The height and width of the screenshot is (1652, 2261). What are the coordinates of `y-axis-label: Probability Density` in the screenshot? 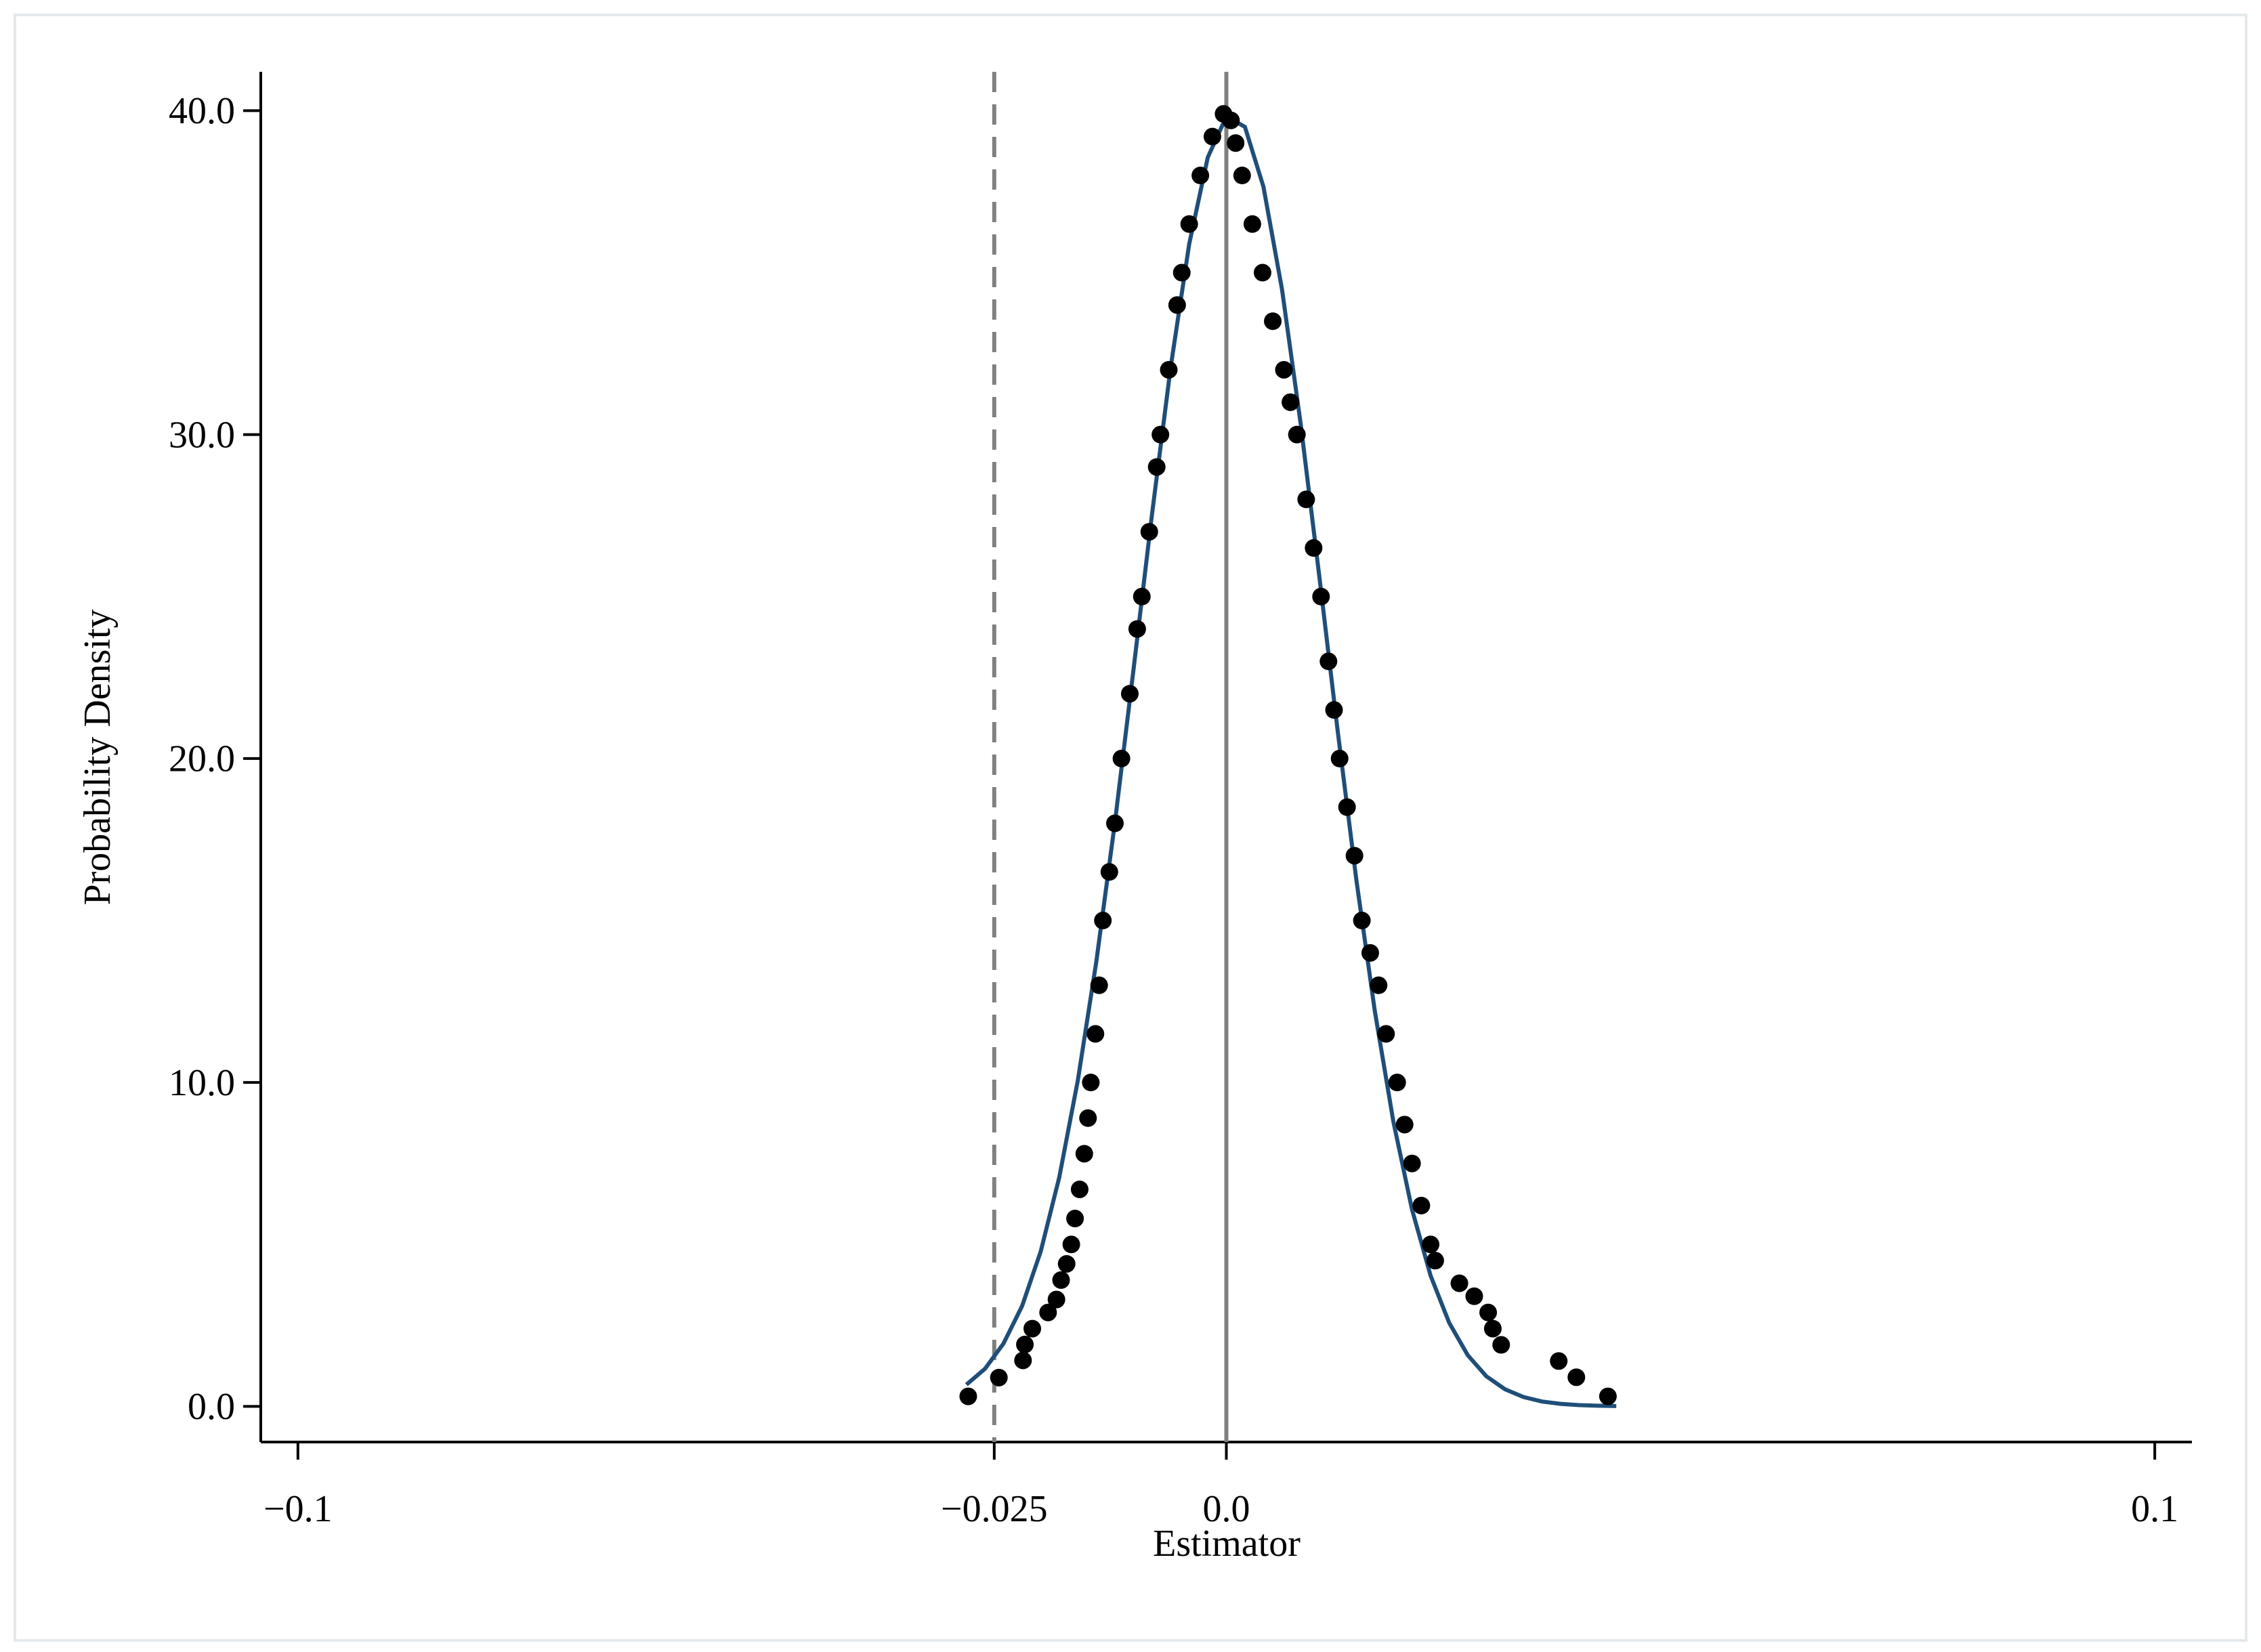 It's located at (98, 757).